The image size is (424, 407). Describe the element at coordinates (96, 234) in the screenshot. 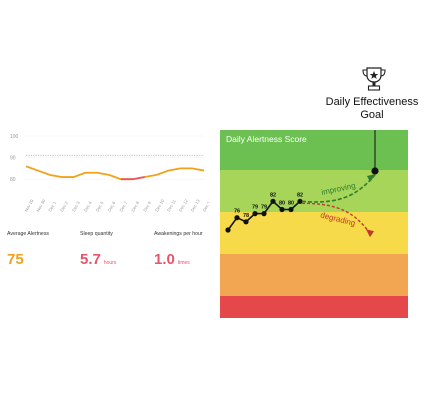

I see `metric-label: Sleep quantity` at that location.